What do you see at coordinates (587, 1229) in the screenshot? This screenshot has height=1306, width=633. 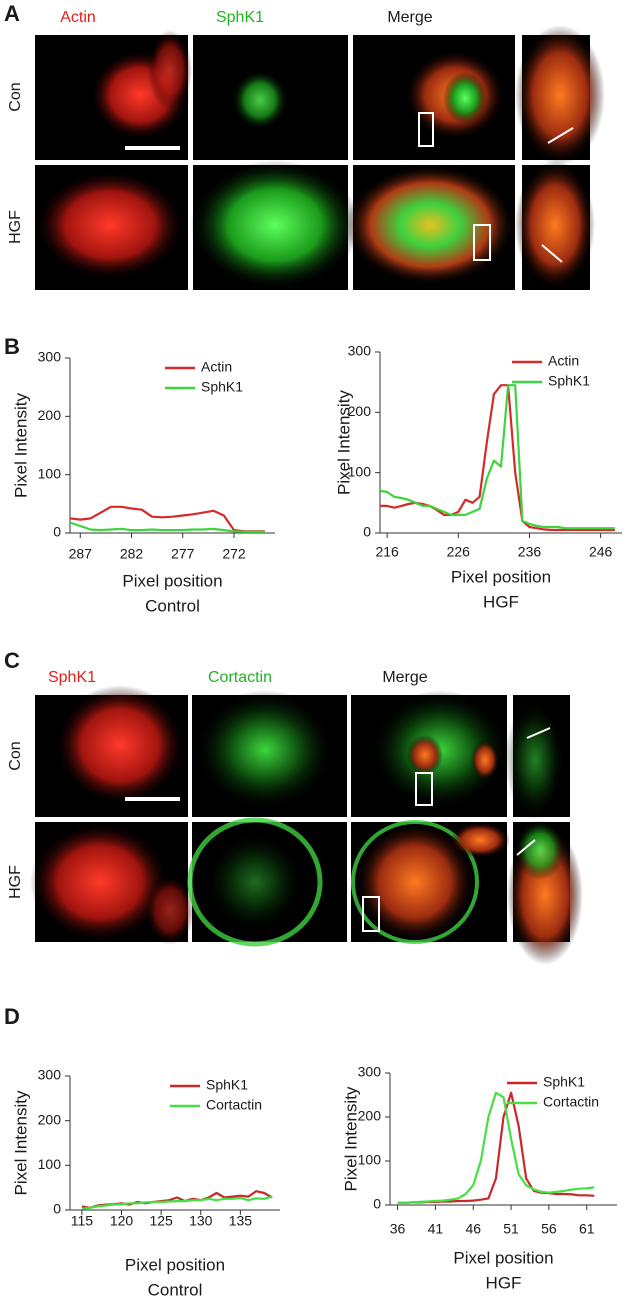 I see `x-tick-label: 61` at bounding box center [587, 1229].